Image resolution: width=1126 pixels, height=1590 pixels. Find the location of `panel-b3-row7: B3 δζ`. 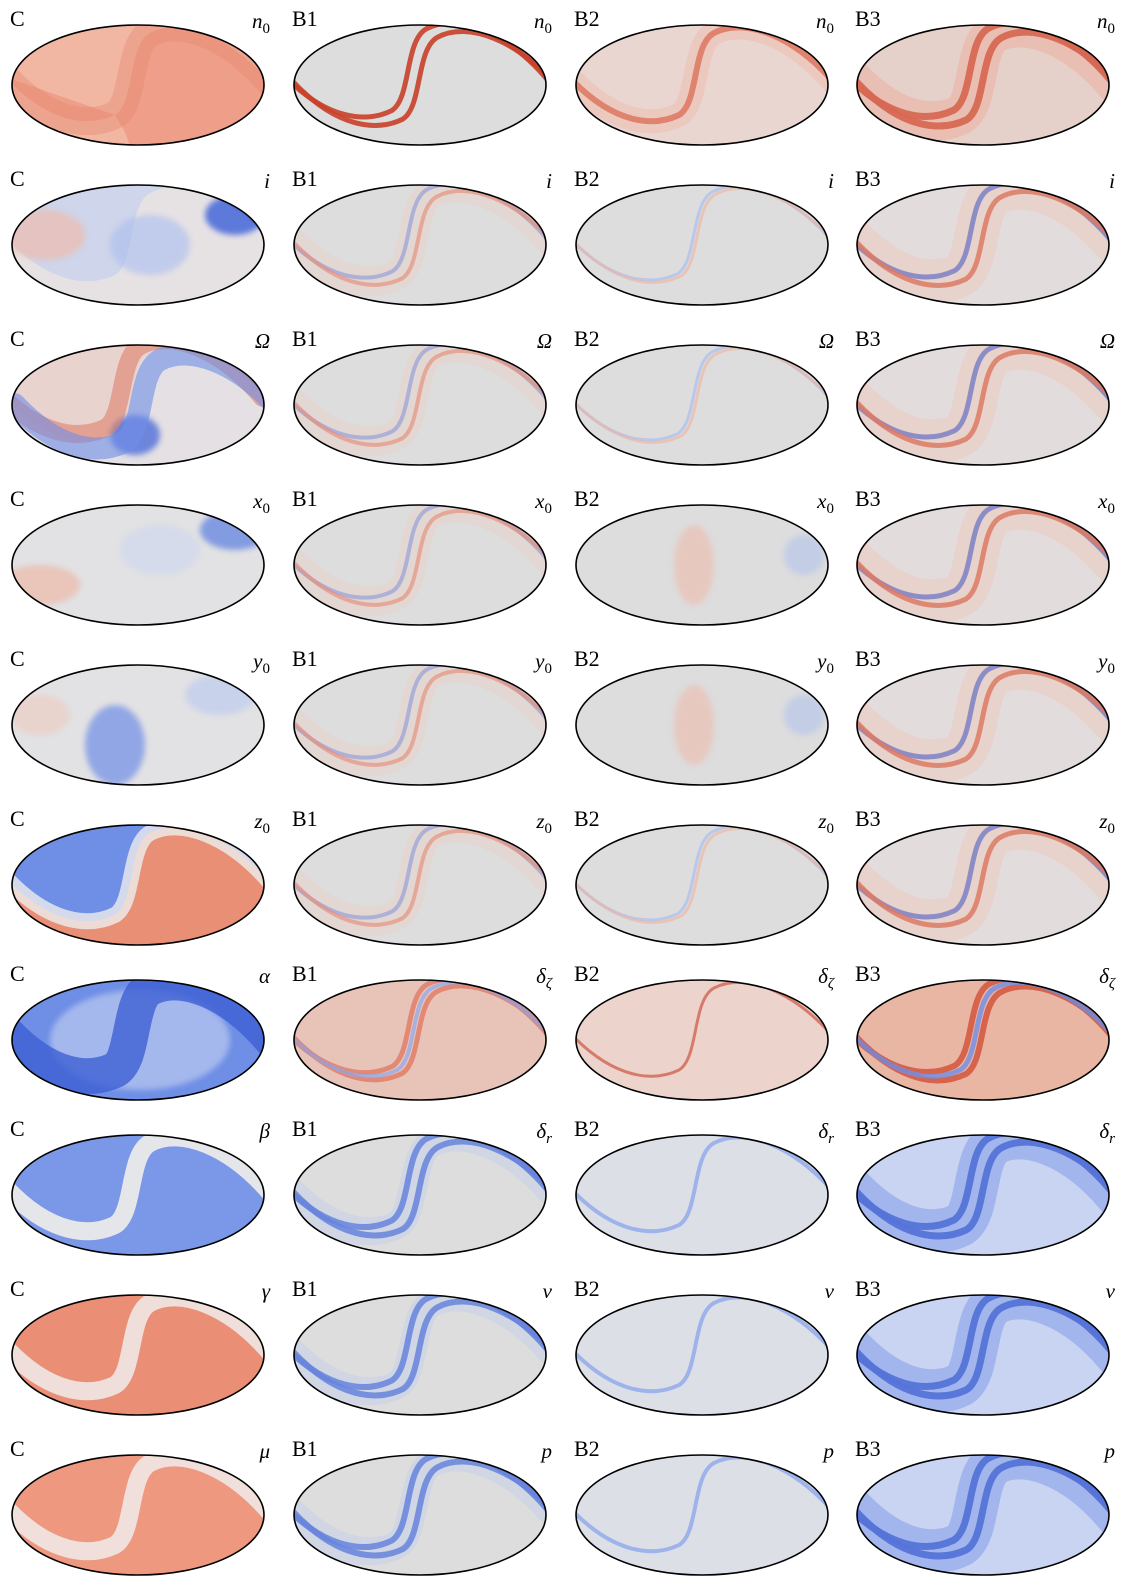

panel-b3-row7: B3 δζ is located at coordinates (985, 1031).